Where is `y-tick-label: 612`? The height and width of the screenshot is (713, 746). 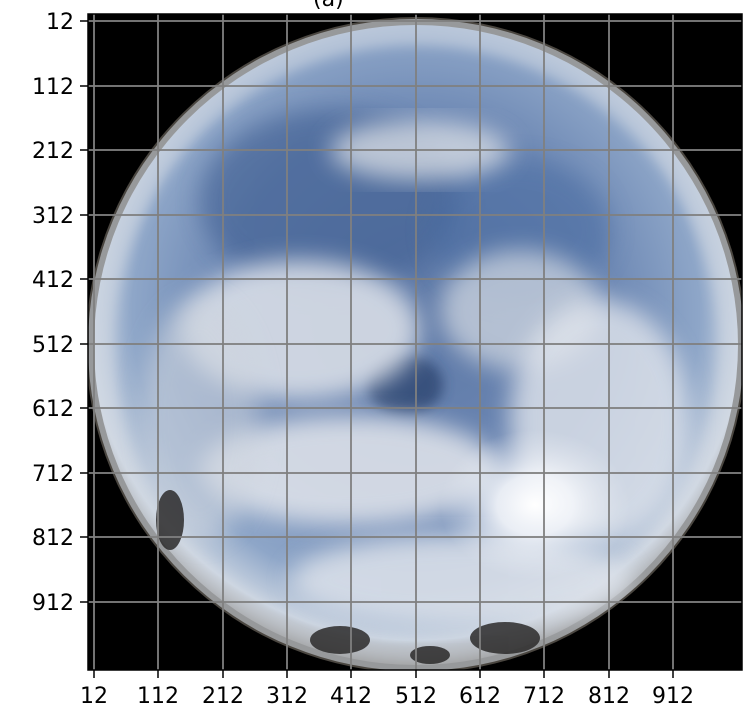
y-tick-label: 612 is located at coordinates (53, 409).